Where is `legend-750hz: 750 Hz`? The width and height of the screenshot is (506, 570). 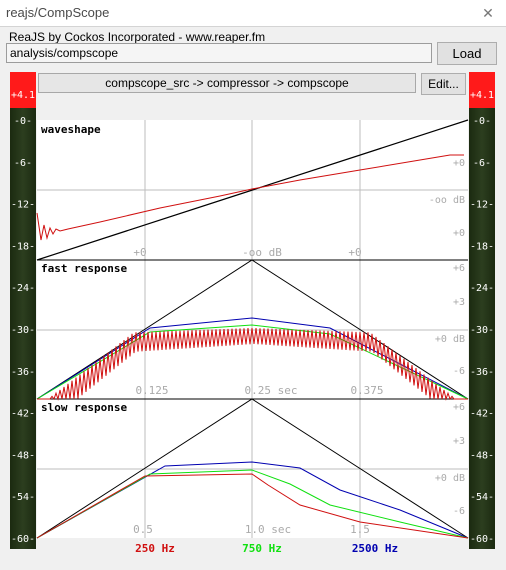 legend-750hz: 750 Hz is located at coordinates (262, 548).